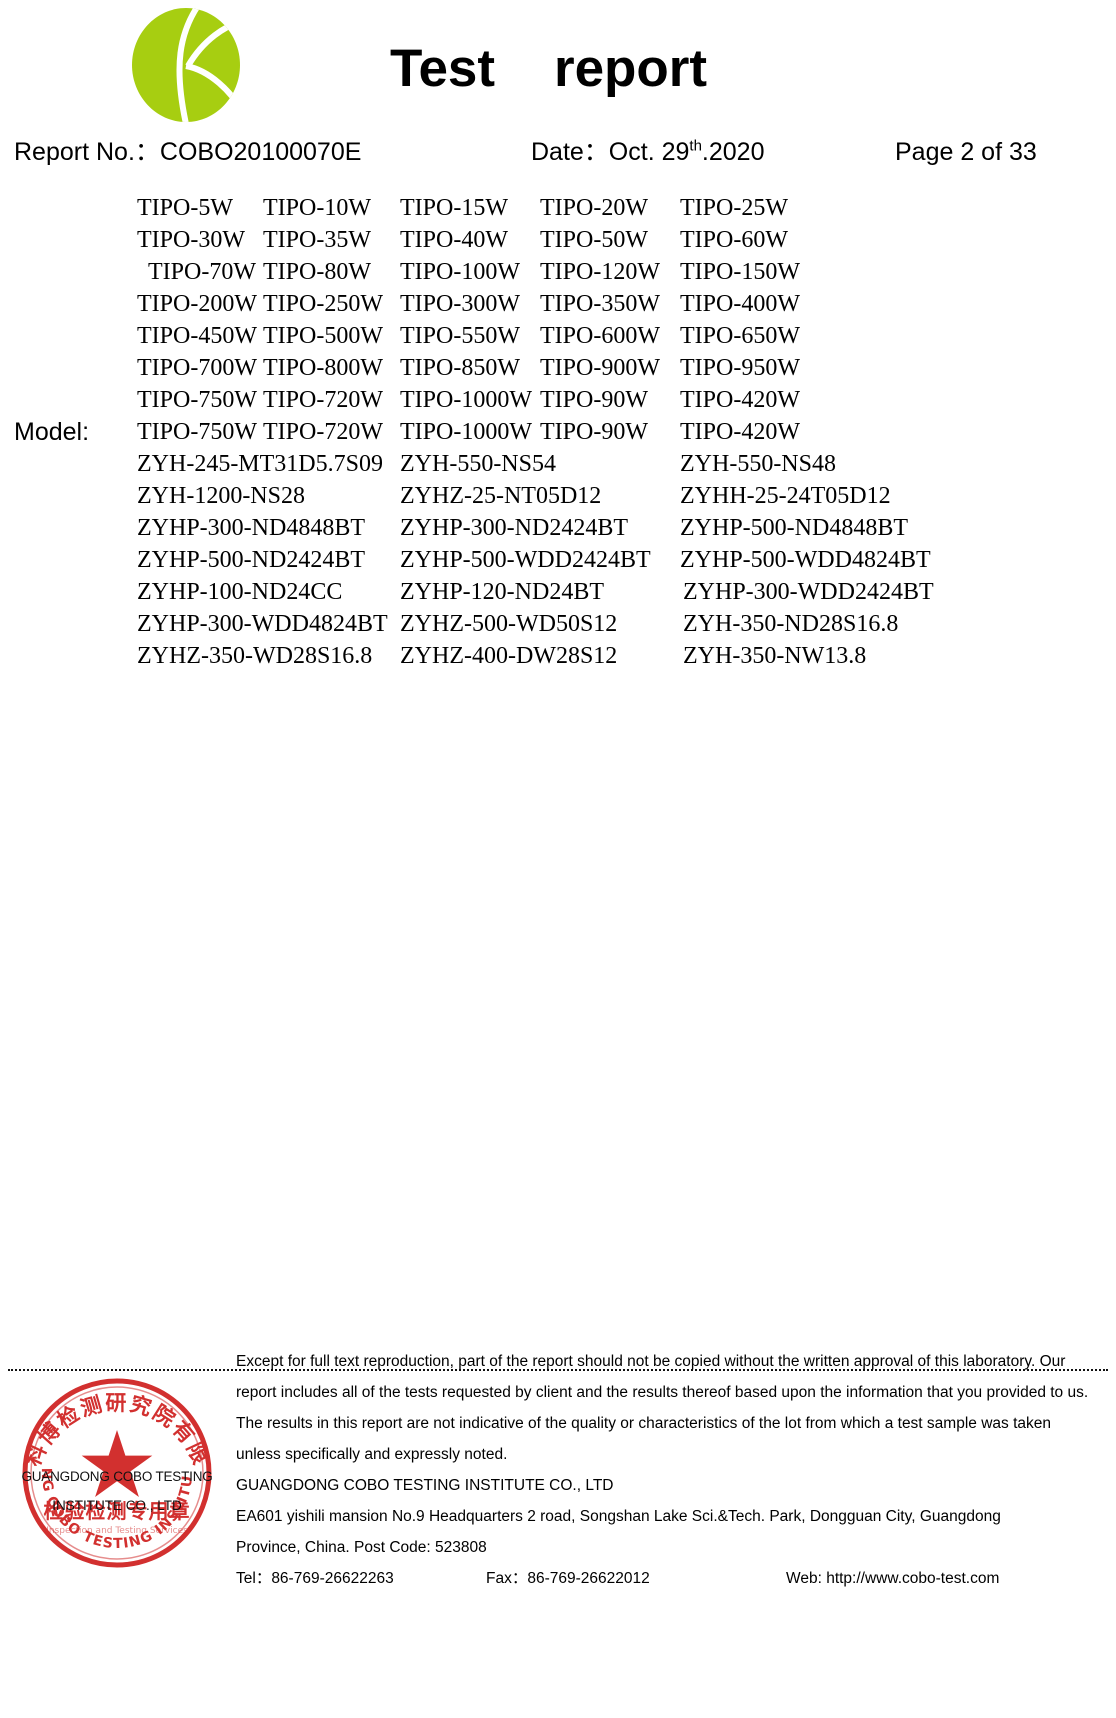 Image resolution: width=1116 pixels, height=1718 pixels. I want to click on model-code: TIPO-5W, so click(185, 208).